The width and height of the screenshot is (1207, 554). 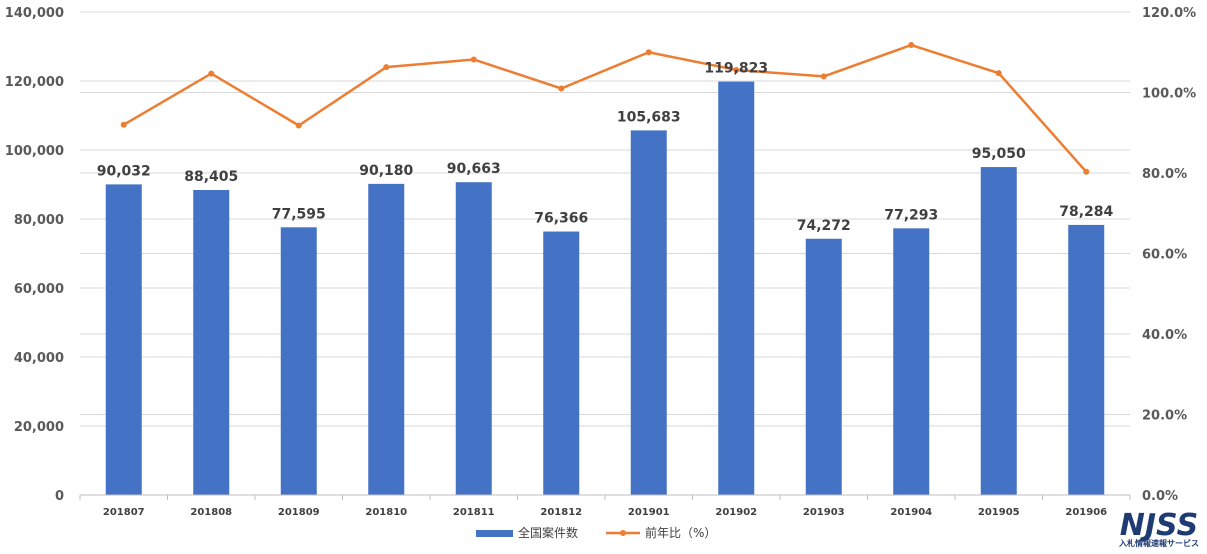 I want to click on bar-value-label: 119,823, so click(x=736, y=69).